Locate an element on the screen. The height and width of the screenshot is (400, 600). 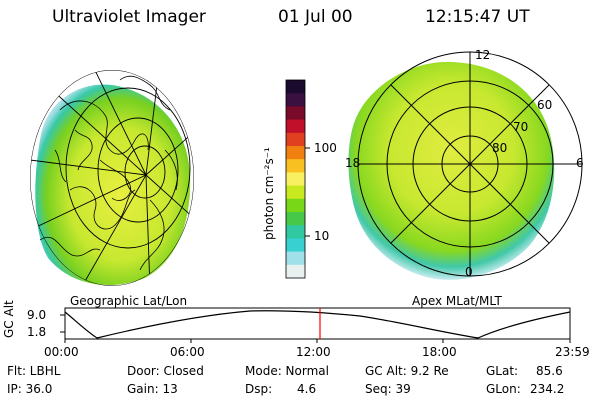
timeline-xtick-0600: 06:00 is located at coordinates (187, 352).